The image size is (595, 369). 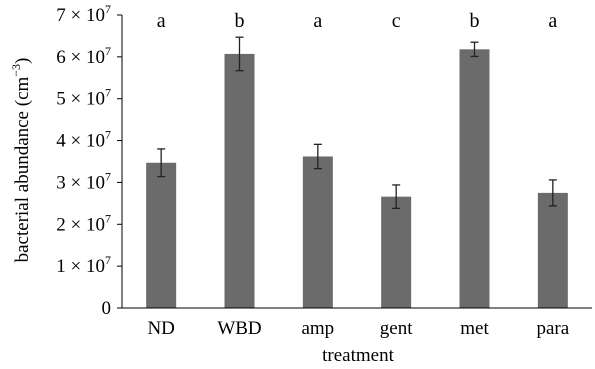 I want to click on y-tick-label: 0, so click(x=107, y=308).